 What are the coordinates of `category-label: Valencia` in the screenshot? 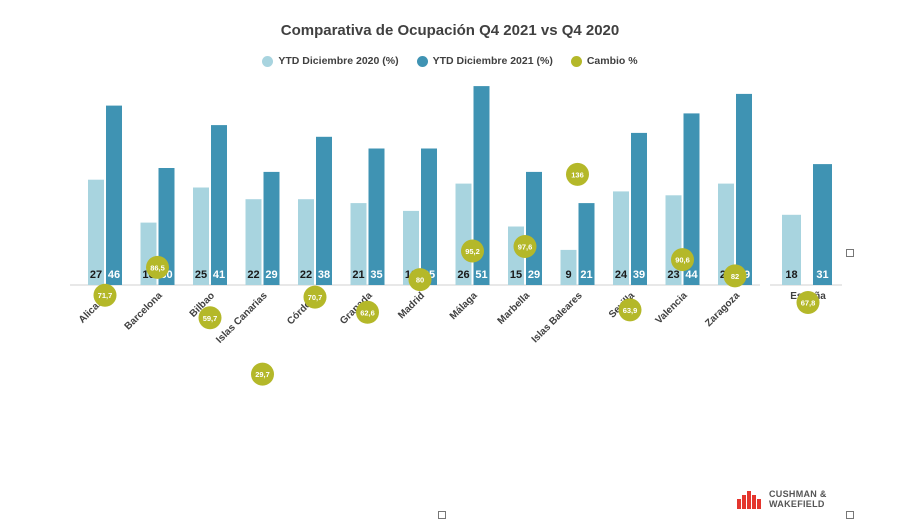 It's located at (672, 308).